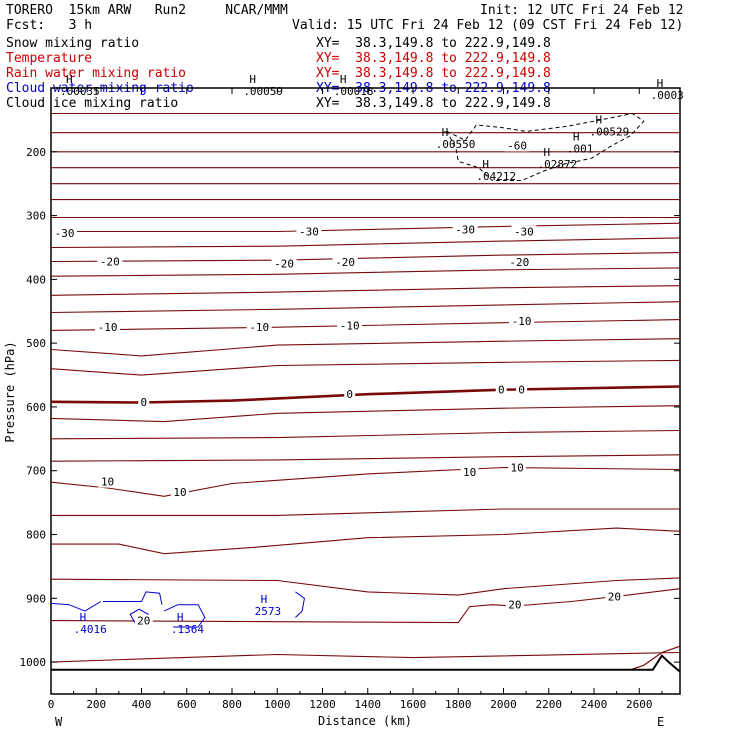  I want to click on cloud-water-high-value: 2573, so click(268, 611).